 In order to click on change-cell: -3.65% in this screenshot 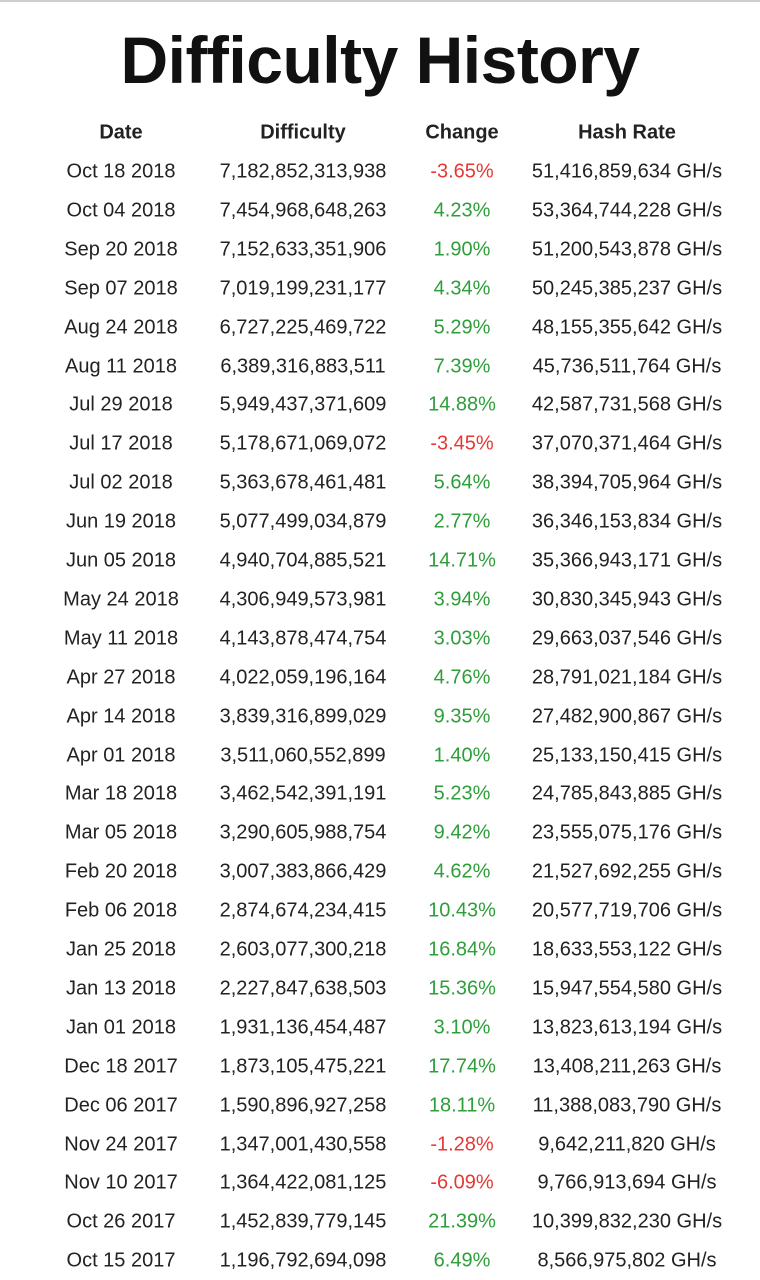, I will do `click(462, 171)`.